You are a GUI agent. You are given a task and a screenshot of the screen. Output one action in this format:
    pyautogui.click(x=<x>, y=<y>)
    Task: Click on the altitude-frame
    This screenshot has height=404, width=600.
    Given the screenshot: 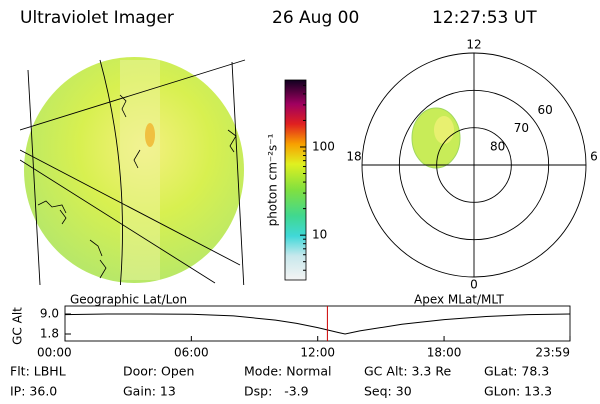 What is the action you would take?
    pyautogui.click(x=317, y=323)
    